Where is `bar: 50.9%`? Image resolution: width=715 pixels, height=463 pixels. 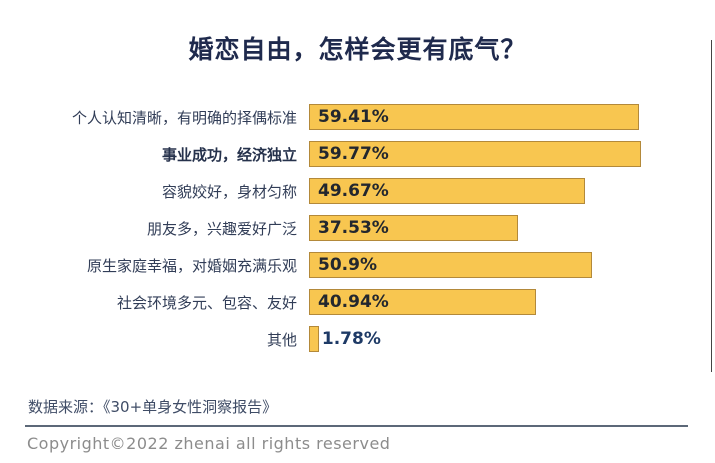 bar: 50.9% is located at coordinates (450, 265).